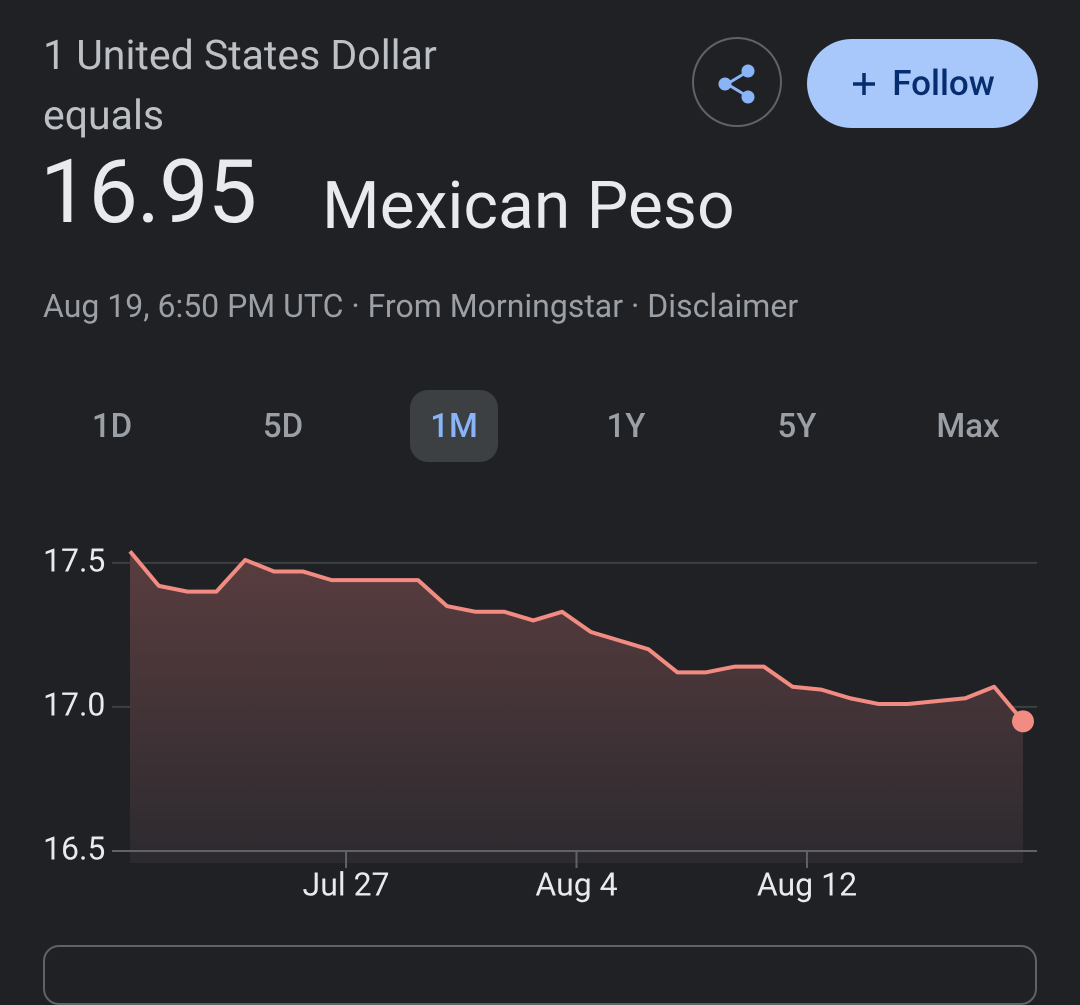 This screenshot has height=1005, width=1080. What do you see at coordinates (454, 426) in the screenshot?
I see `range-tab: 1M` at bounding box center [454, 426].